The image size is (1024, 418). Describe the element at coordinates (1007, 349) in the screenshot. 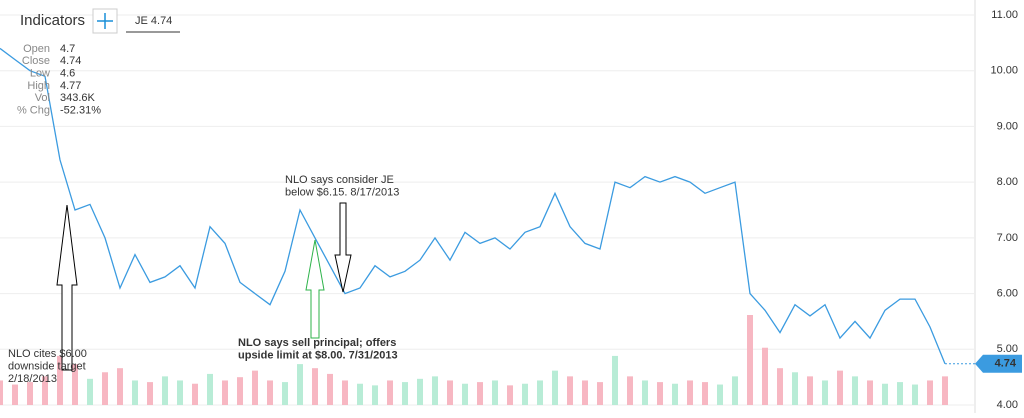

I see `y-tick-label: 5.00` at that location.